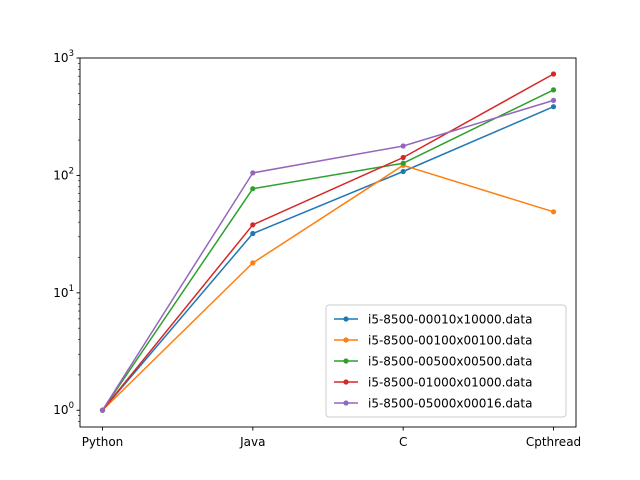 This screenshot has height=480, width=640. What do you see at coordinates (103, 442) in the screenshot?
I see `x-tick-label: Python` at bounding box center [103, 442].